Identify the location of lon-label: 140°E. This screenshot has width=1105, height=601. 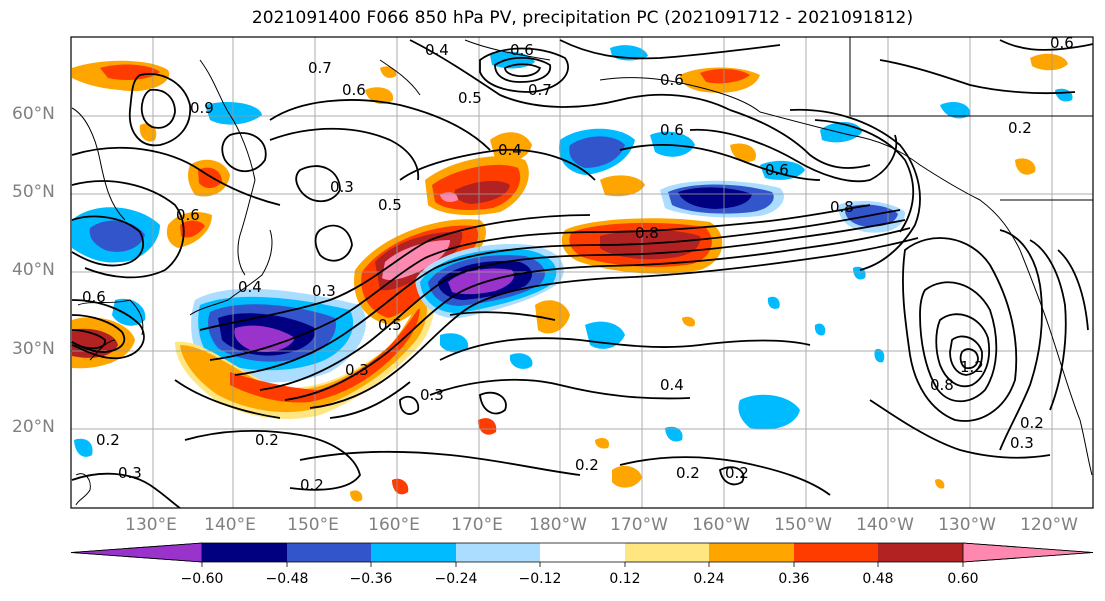
(230, 525).